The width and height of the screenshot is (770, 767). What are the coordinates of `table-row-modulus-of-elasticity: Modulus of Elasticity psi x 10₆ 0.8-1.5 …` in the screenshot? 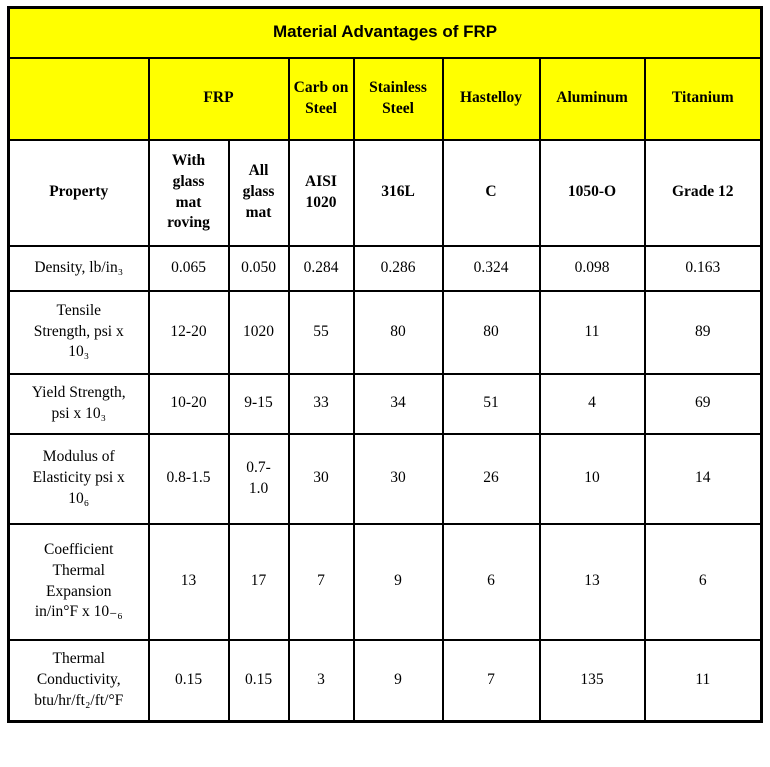 It's located at (385, 478).